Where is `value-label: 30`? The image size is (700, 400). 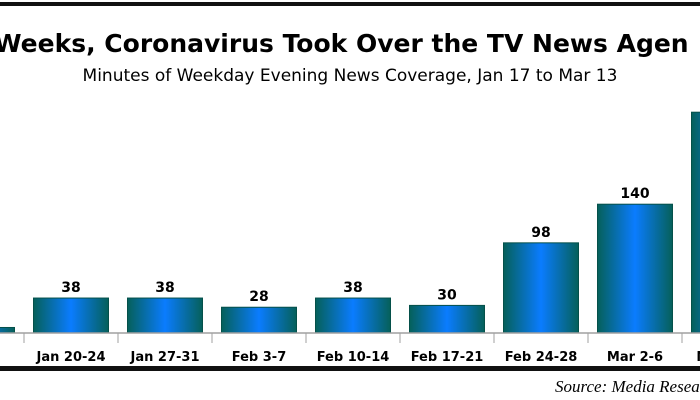 value-label: 30 is located at coordinates (447, 295).